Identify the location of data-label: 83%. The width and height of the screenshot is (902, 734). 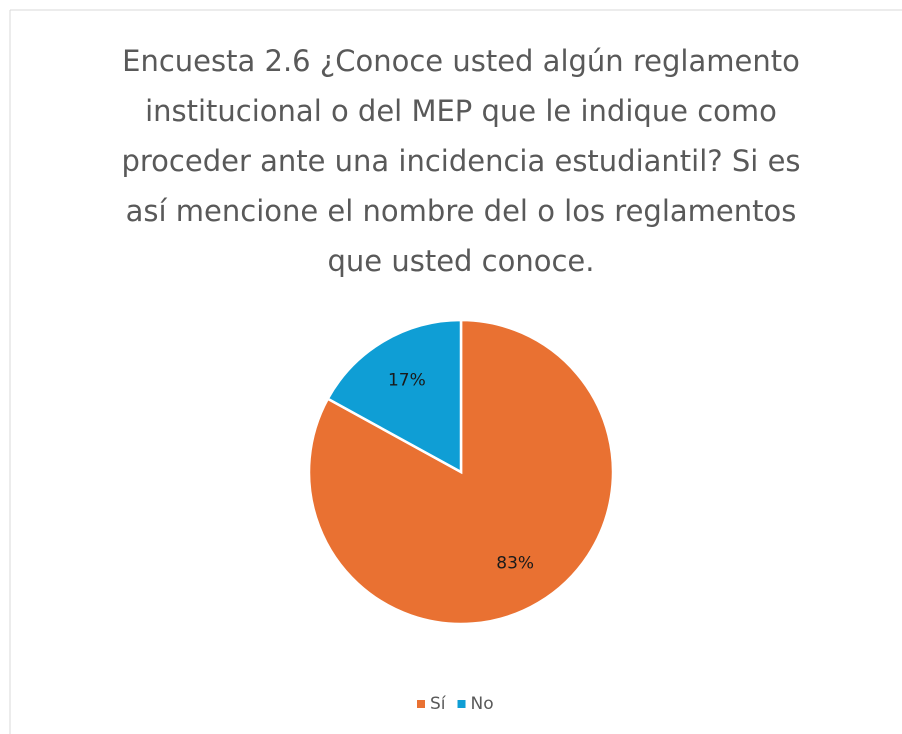
(515, 564).